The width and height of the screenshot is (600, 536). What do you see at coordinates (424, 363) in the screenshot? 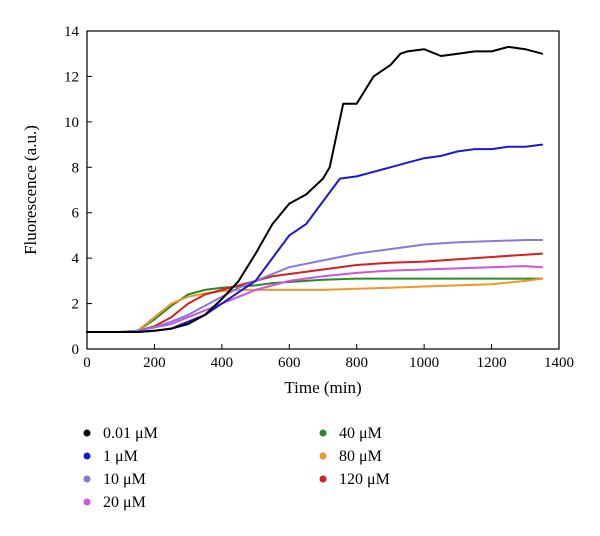
I see `x-tick-label: 1000` at bounding box center [424, 363].